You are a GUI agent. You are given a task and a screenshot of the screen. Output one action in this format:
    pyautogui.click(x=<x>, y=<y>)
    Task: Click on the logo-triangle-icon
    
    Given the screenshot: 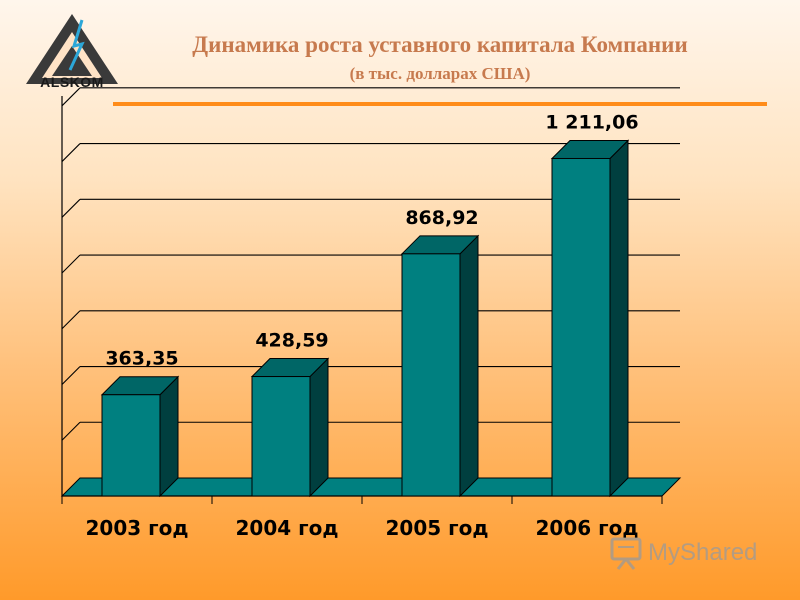 What is the action you would take?
    pyautogui.click(x=72, y=49)
    